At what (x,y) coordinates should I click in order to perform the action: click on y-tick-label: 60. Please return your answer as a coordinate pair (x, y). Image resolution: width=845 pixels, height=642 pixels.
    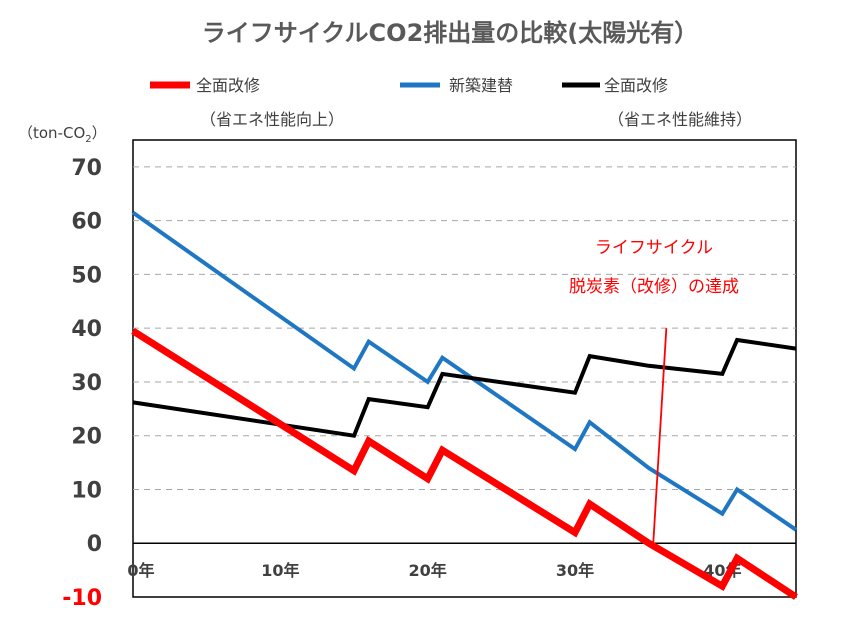
    Looking at the image, I should click on (86, 222).